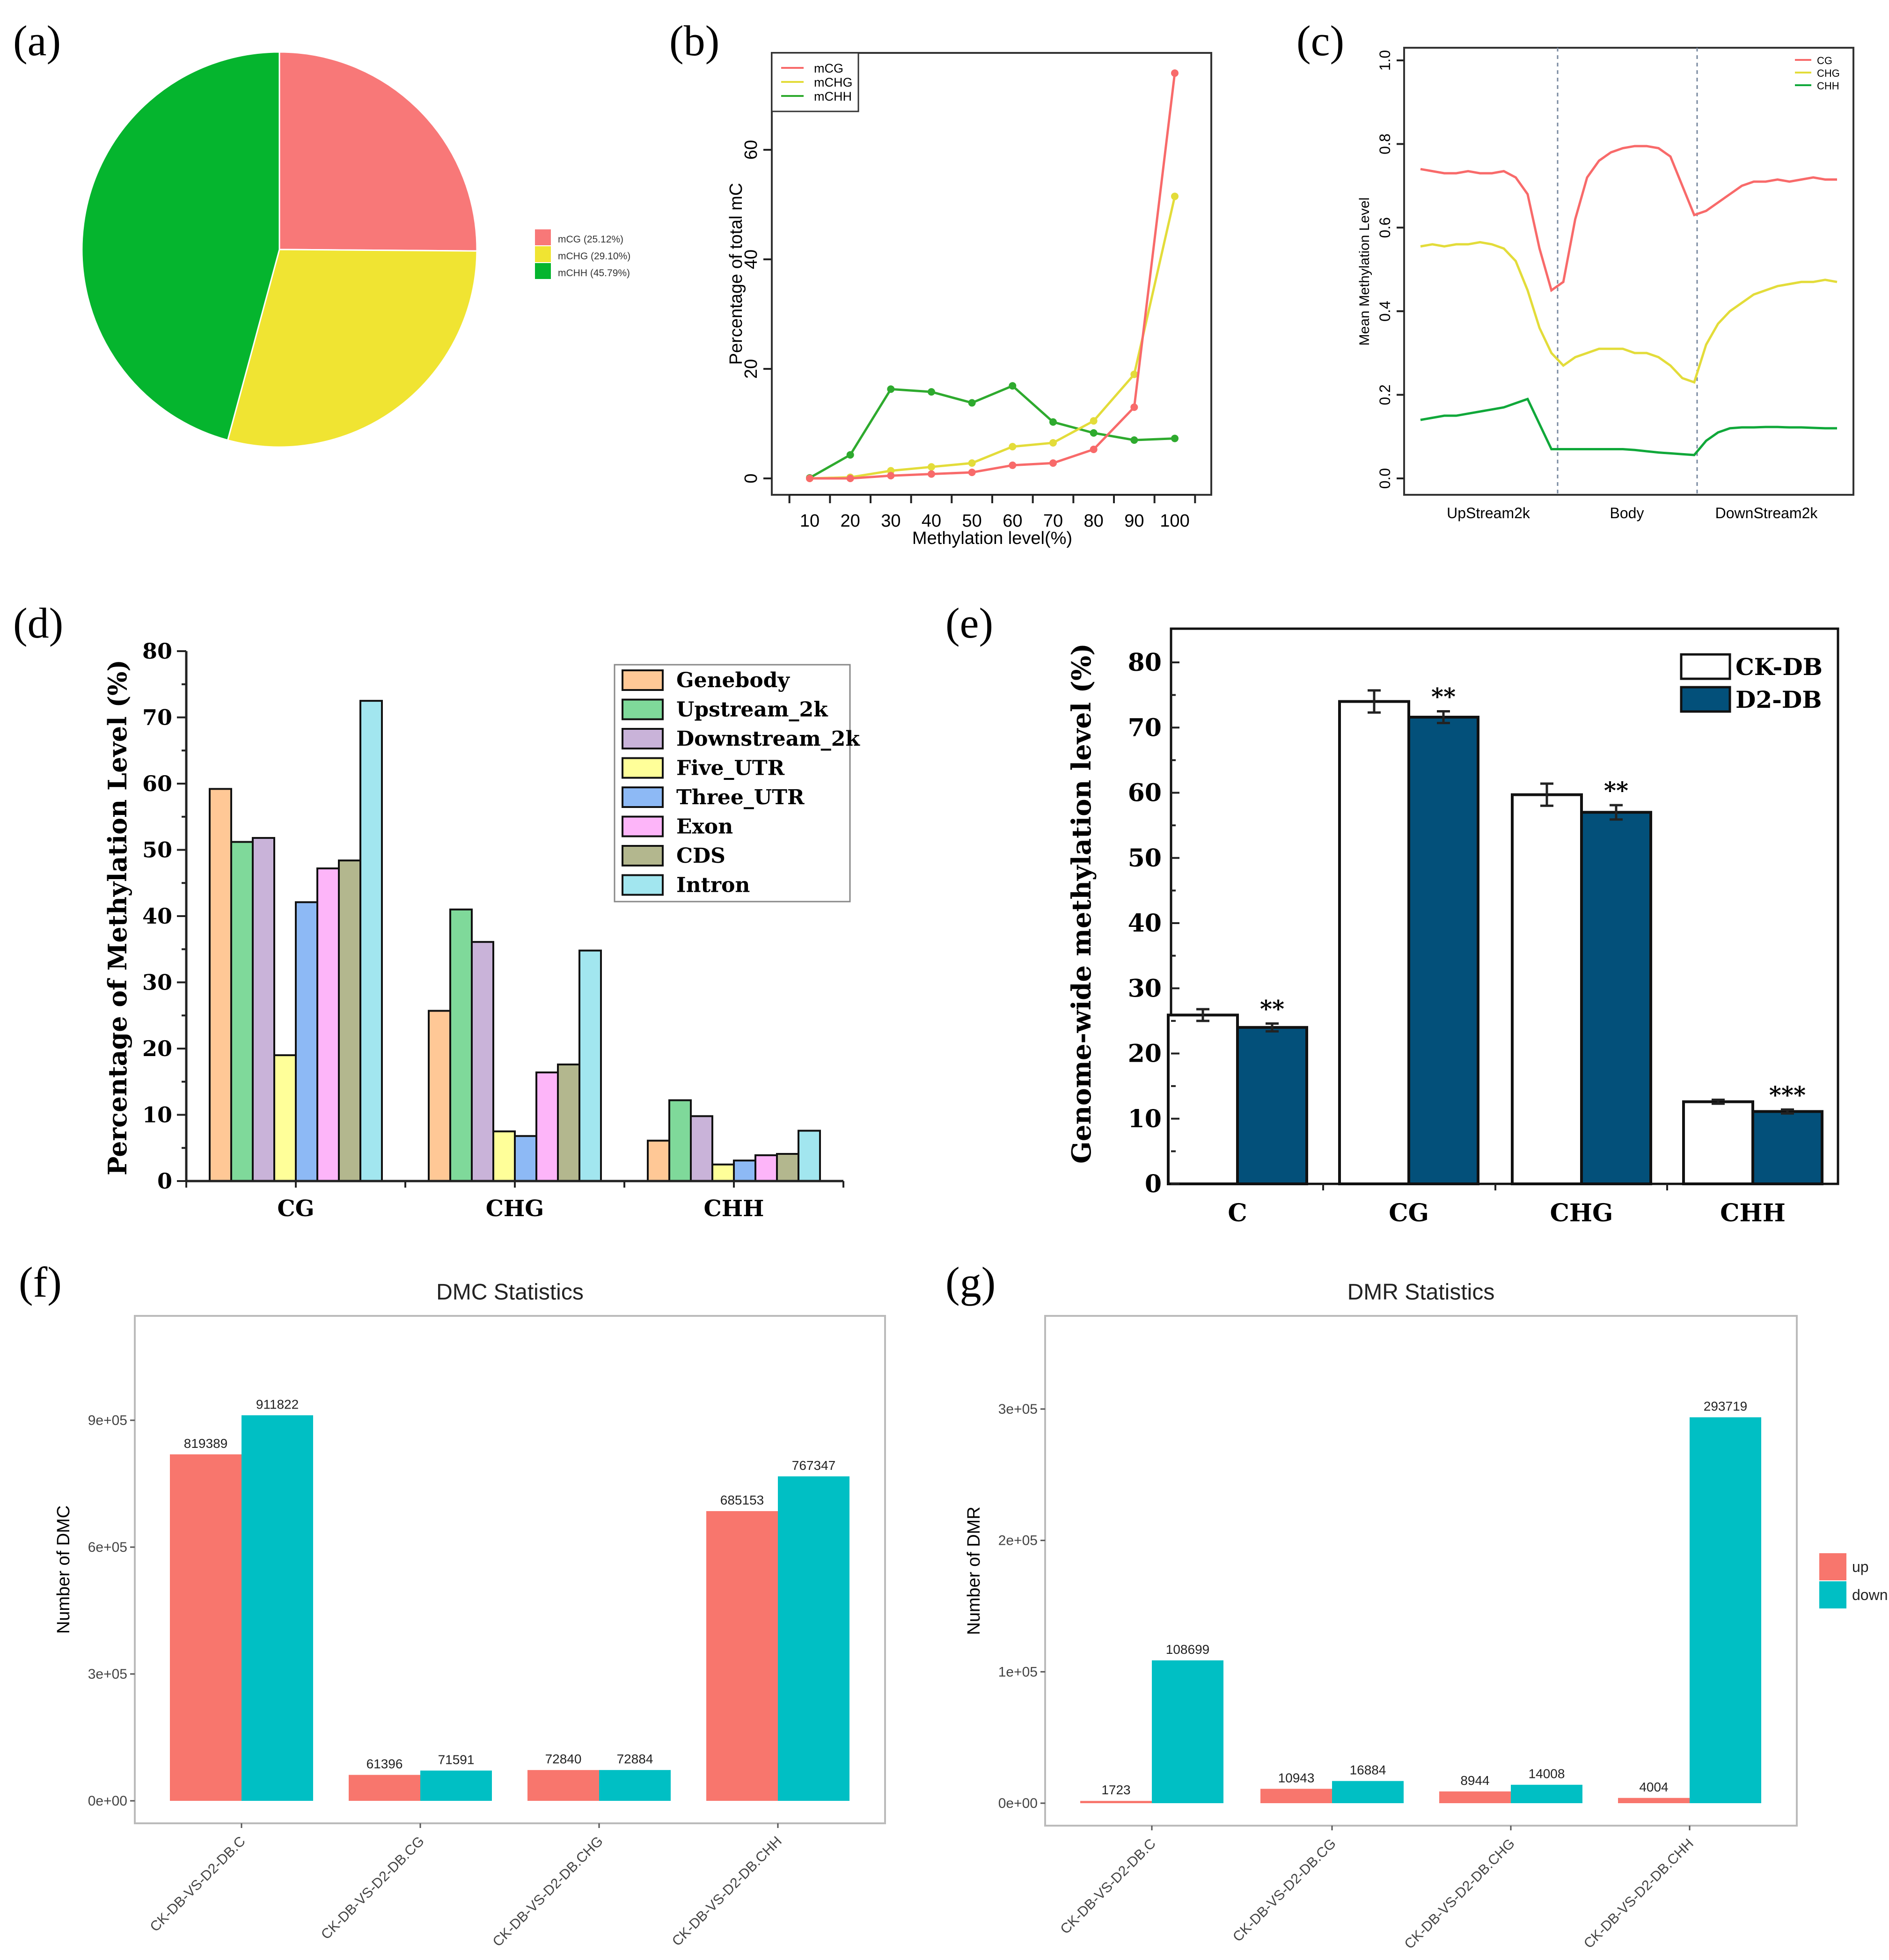 The height and width of the screenshot is (1960, 1889). I want to click on bar-Downstream_2k-CHH, so click(701, 1148).